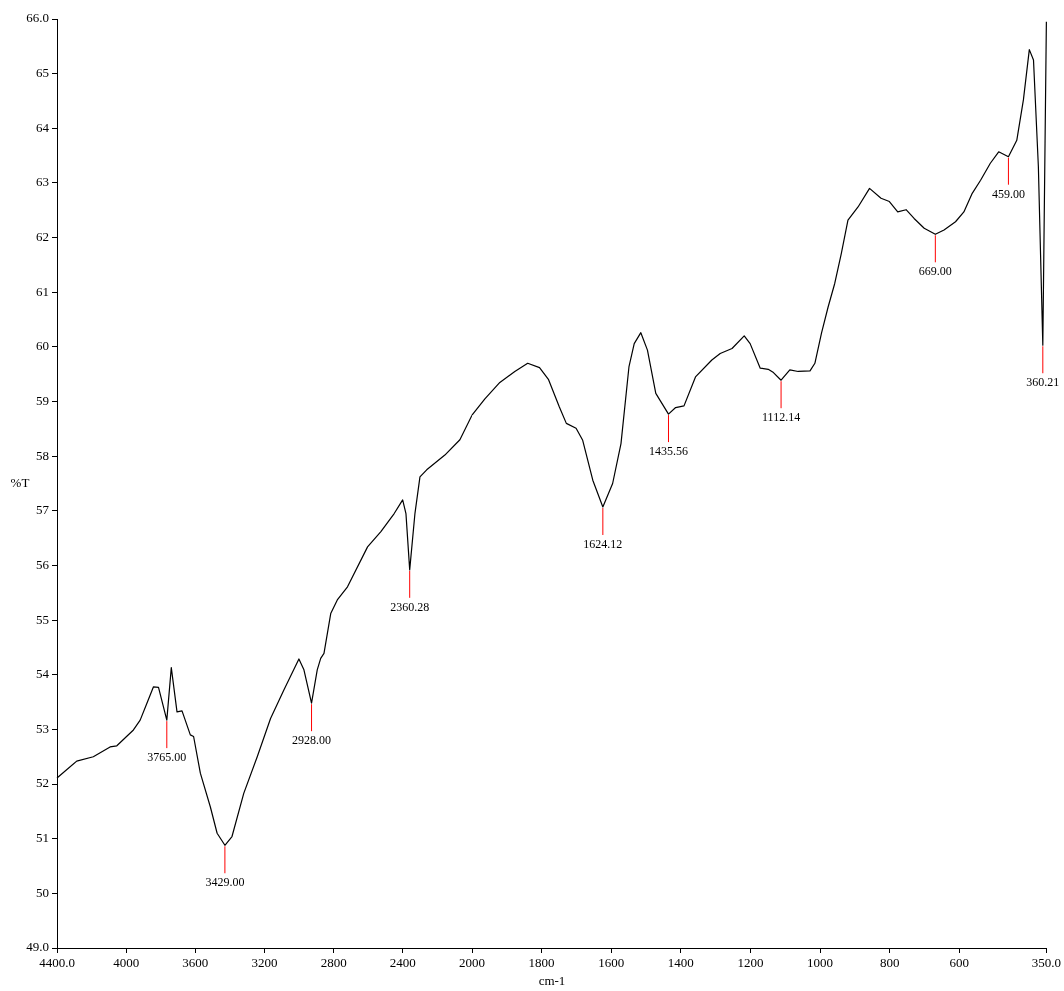  Describe the element at coordinates (37, 947) in the screenshot. I see `y-tick-label: 49.0` at that location.